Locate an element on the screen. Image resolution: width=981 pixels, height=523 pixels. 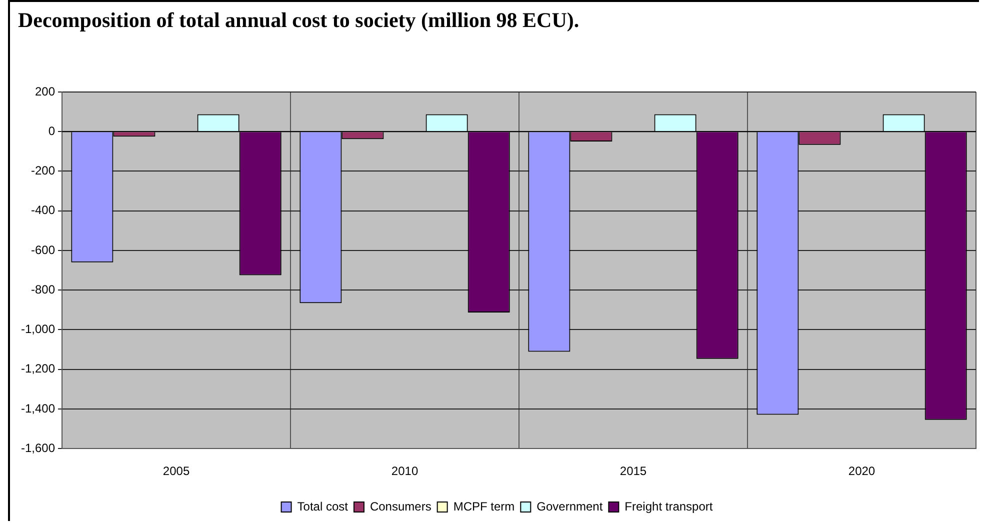
y-tick-label: 200 is located at coordinates (45, 91).